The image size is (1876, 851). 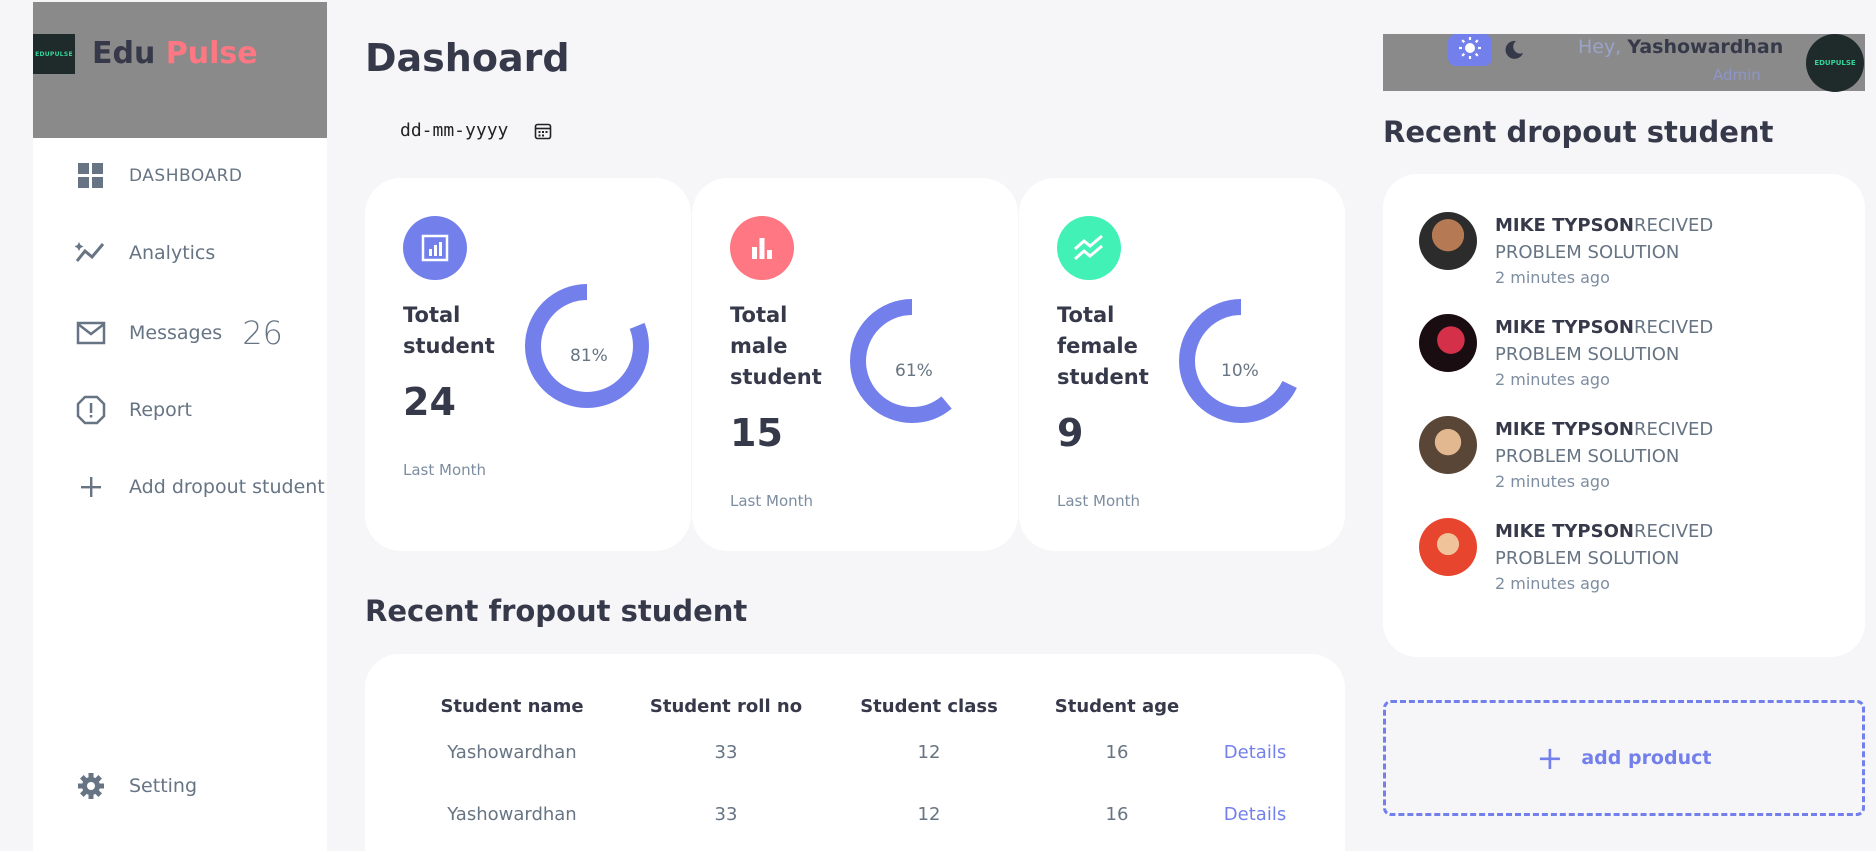 I want to click on card-title: Total male student, so click(x=790, y=346).